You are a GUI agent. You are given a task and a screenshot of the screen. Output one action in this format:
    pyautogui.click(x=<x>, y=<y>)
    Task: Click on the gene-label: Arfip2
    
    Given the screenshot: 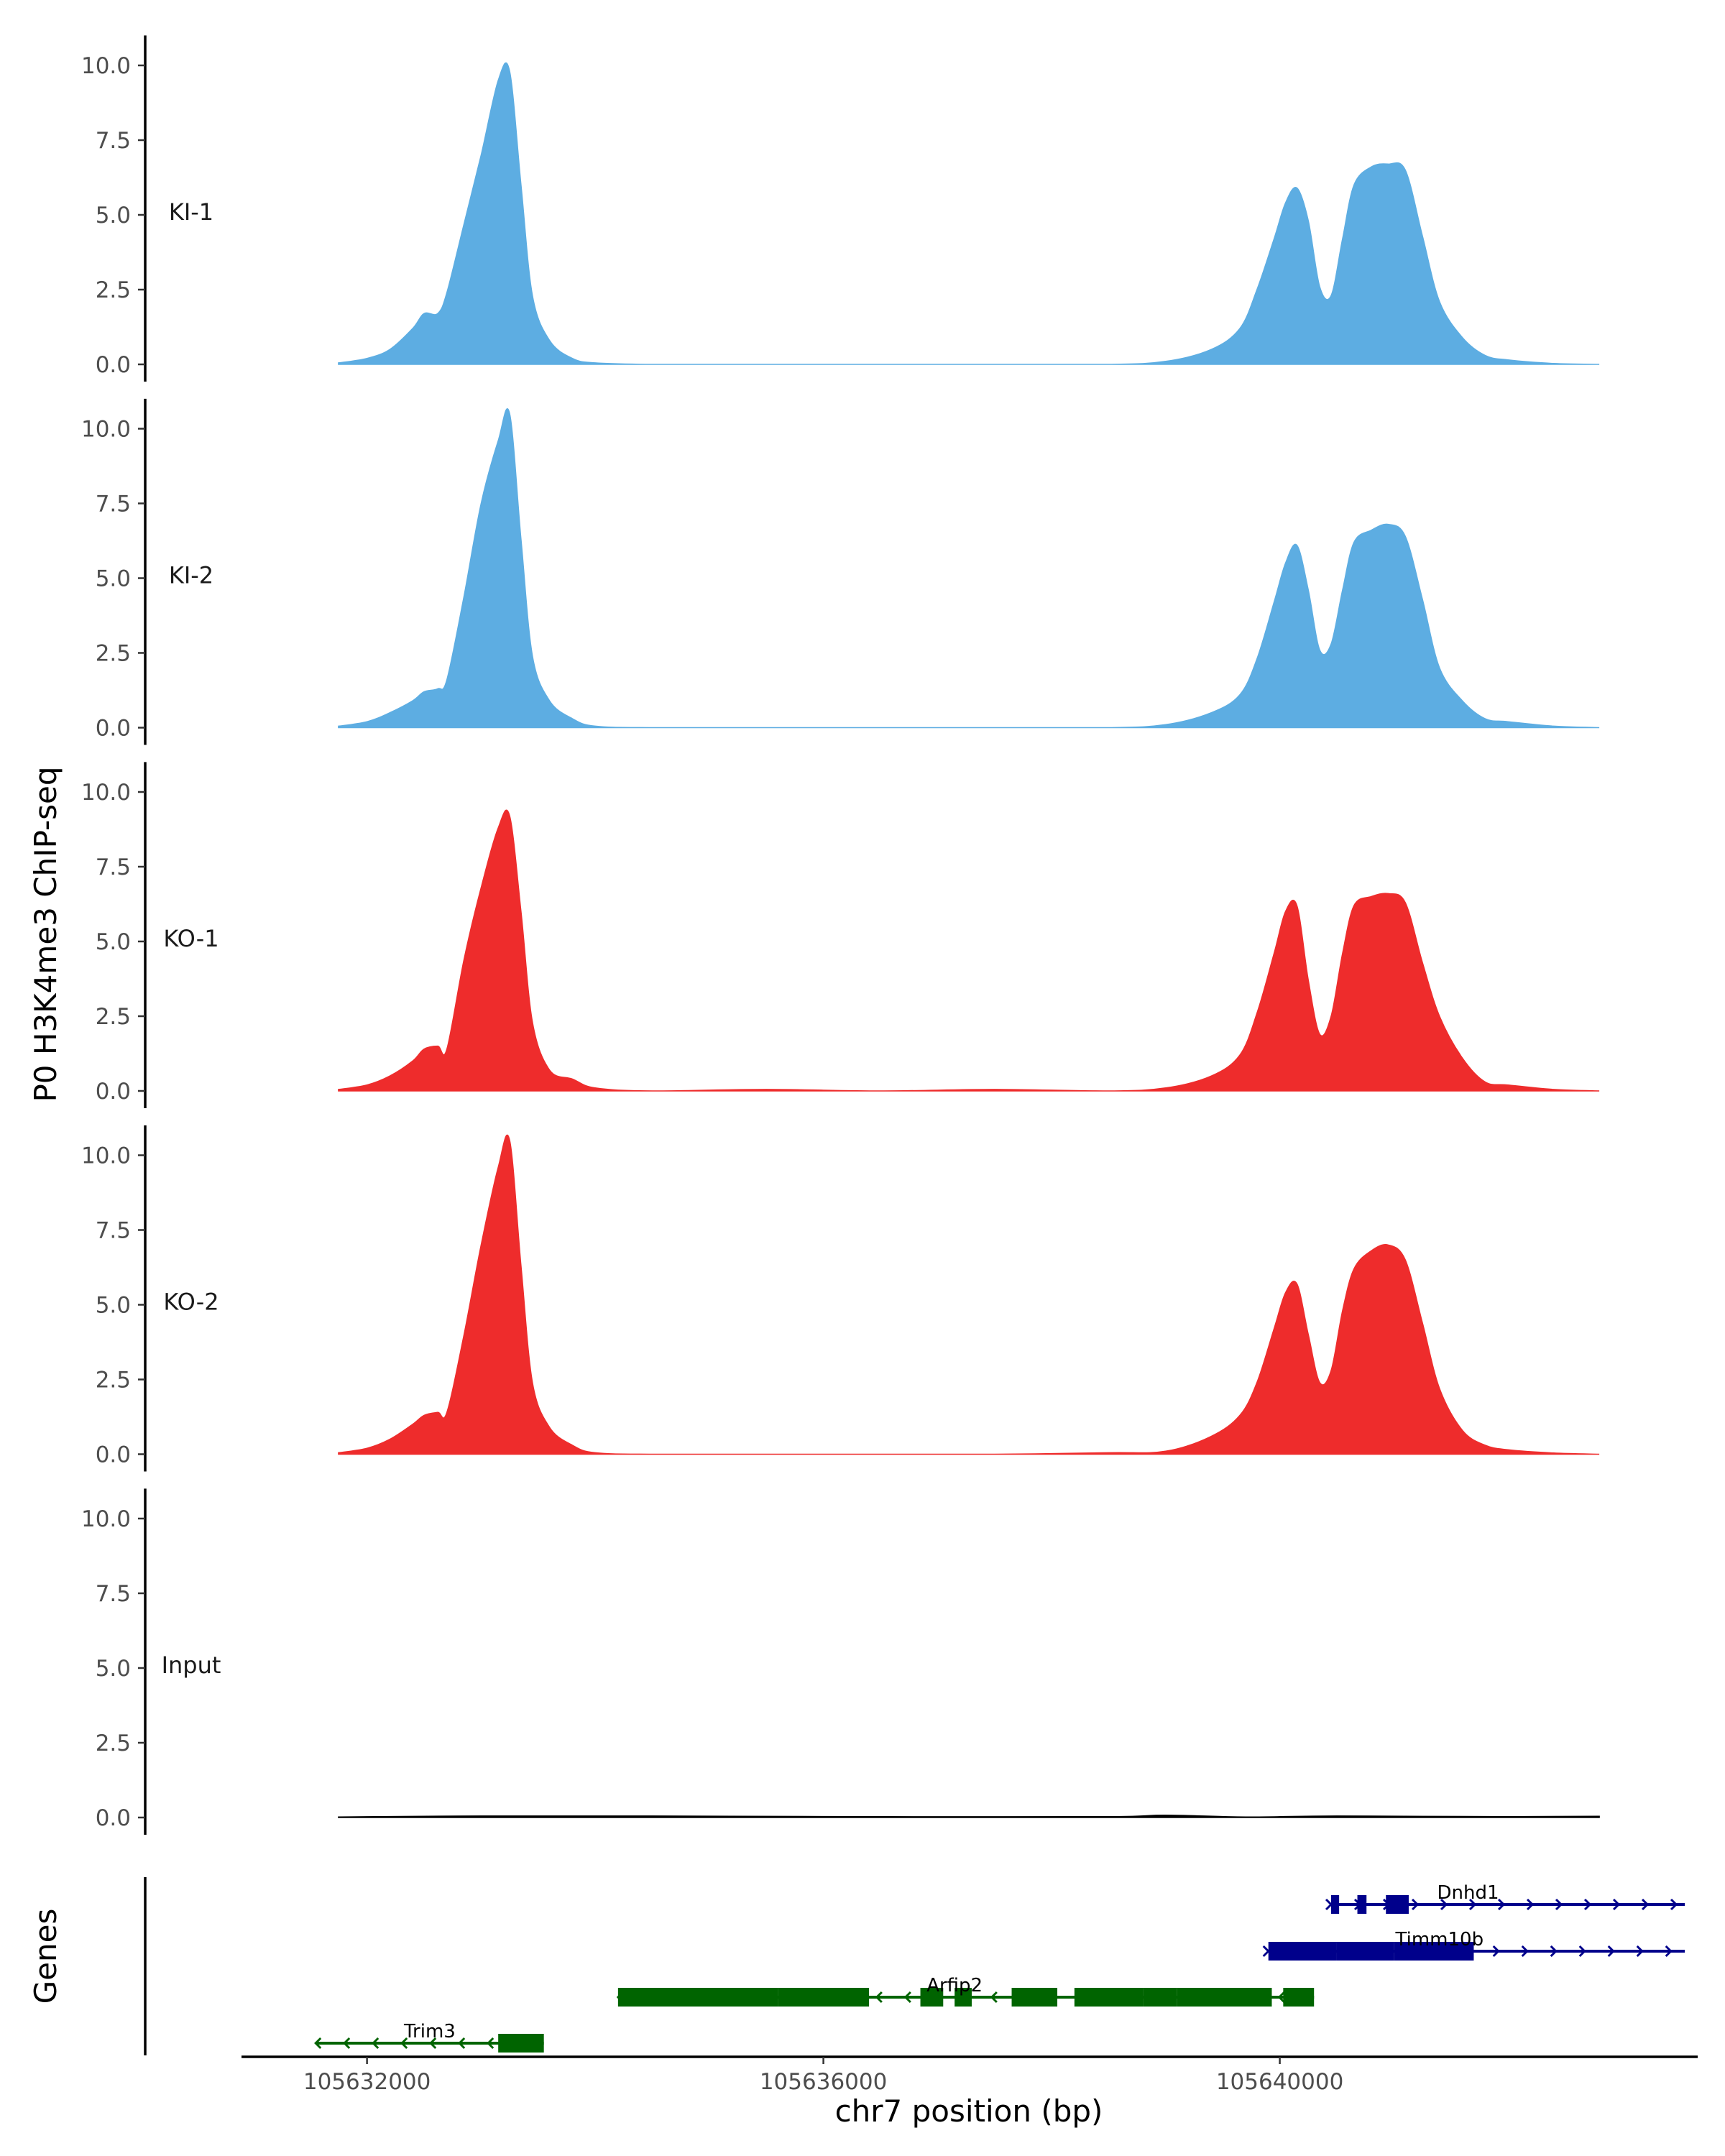 What is the action you would take?
    pyautogui.click(x=954, y=1985)
    